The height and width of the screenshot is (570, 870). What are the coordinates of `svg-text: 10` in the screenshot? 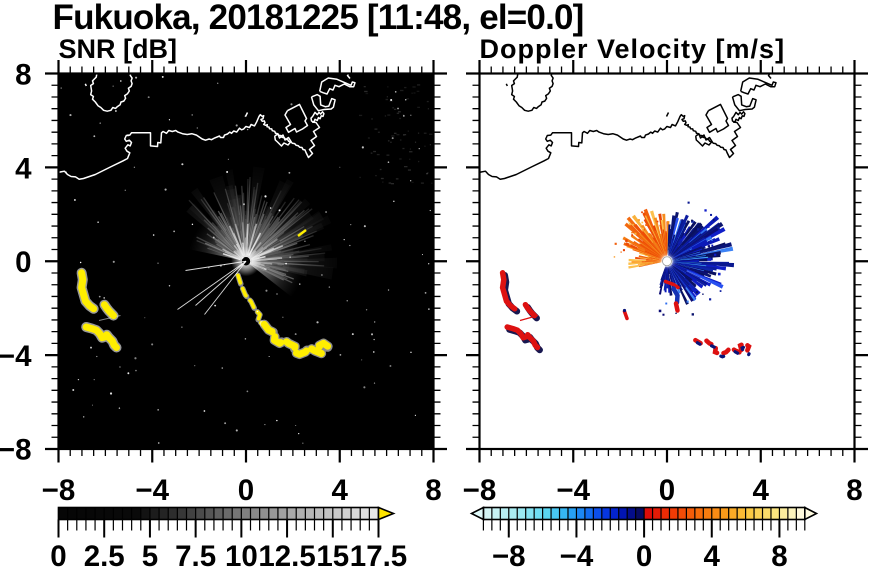 It's located at (241, 555).